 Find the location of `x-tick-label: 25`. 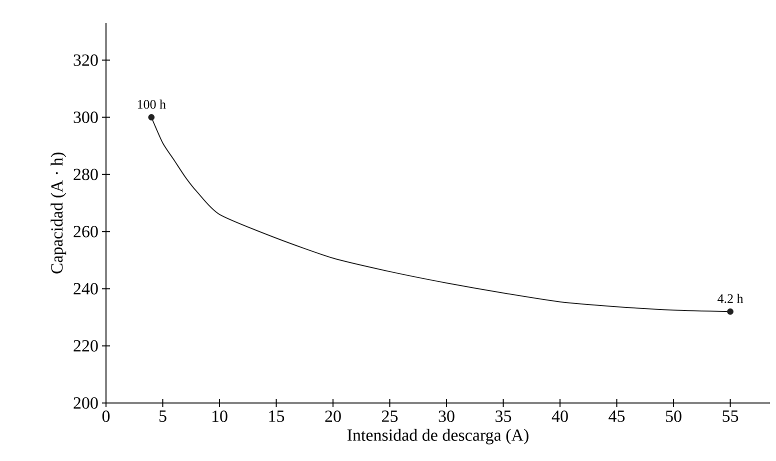

x-tick-label: 25 is located at coordinates (390, 416).